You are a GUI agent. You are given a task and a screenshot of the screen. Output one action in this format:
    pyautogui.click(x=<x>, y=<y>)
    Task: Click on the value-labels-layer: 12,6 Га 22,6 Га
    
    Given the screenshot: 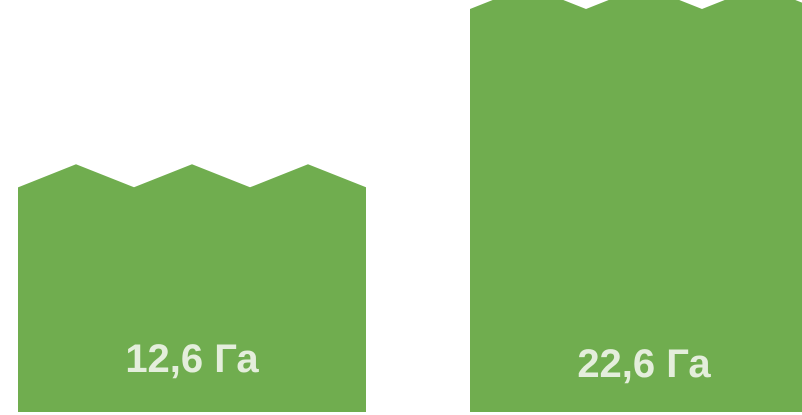 What is the action you would take?
    pyautogui.click(x=418, y=361)
    